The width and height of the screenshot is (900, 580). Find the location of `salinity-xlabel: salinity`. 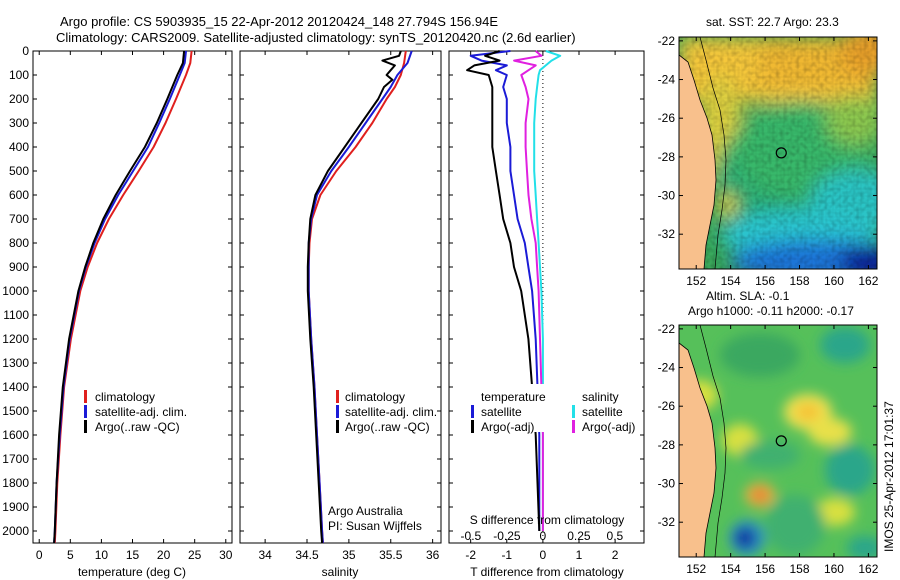

salinity-xlabel: salinity is located at coordinates (340, 572).